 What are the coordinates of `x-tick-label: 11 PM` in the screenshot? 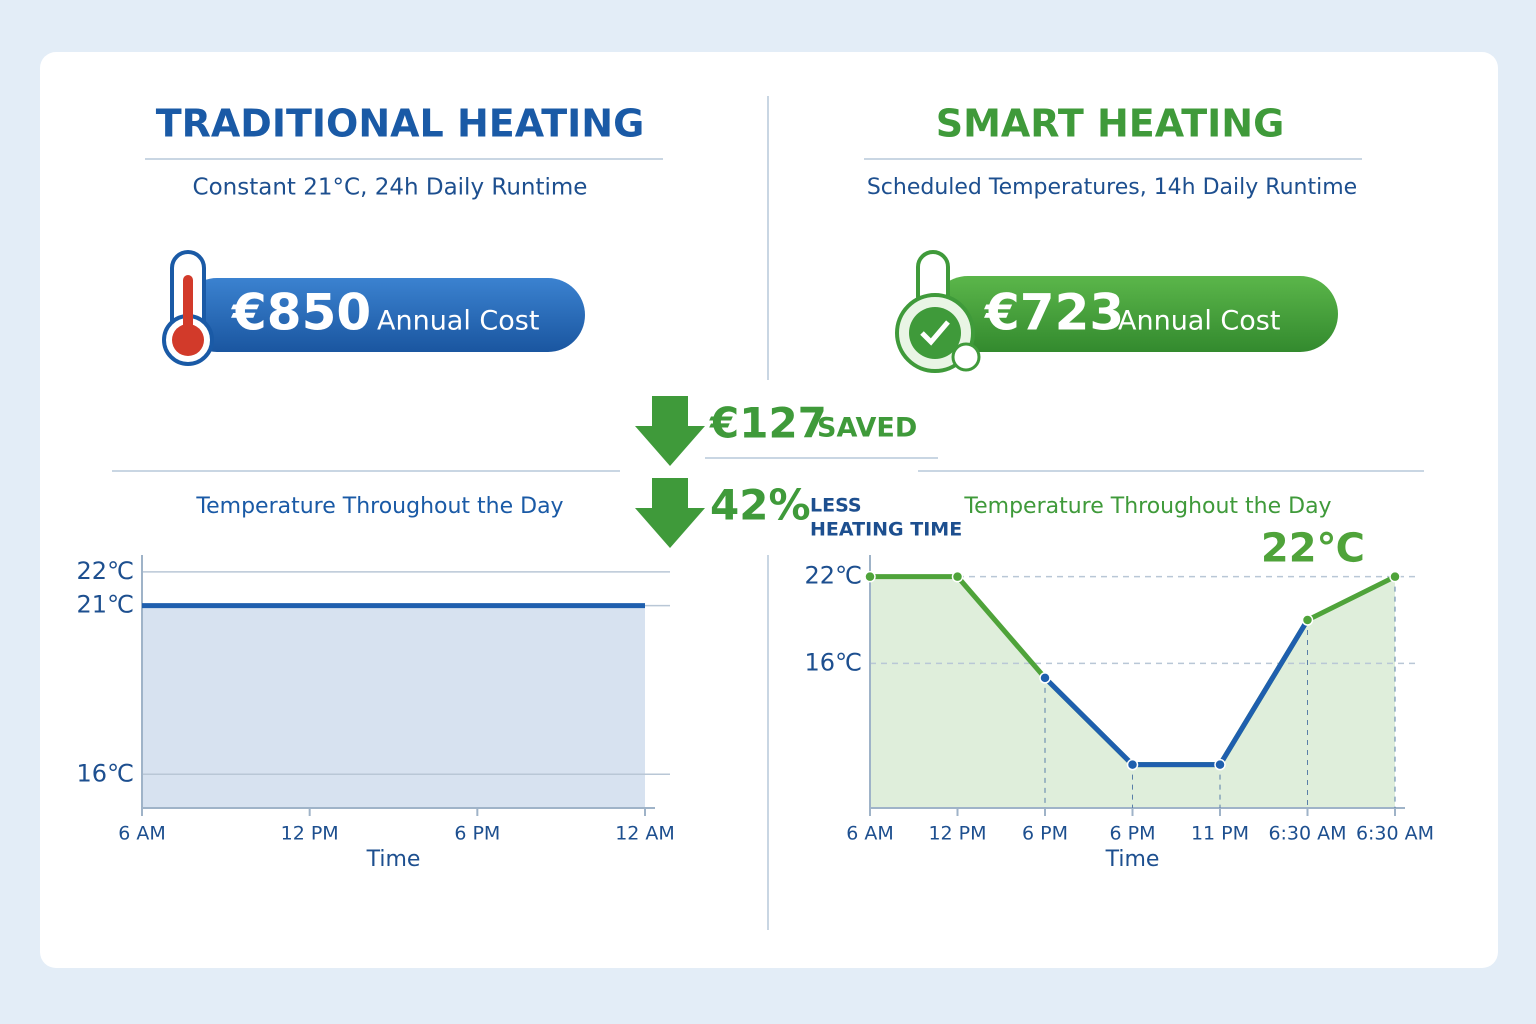 It's located at (1220, 834).